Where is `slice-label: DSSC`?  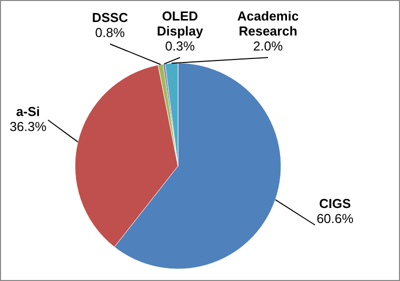 slice-label: DSSC is located at coordinates (110, 17).